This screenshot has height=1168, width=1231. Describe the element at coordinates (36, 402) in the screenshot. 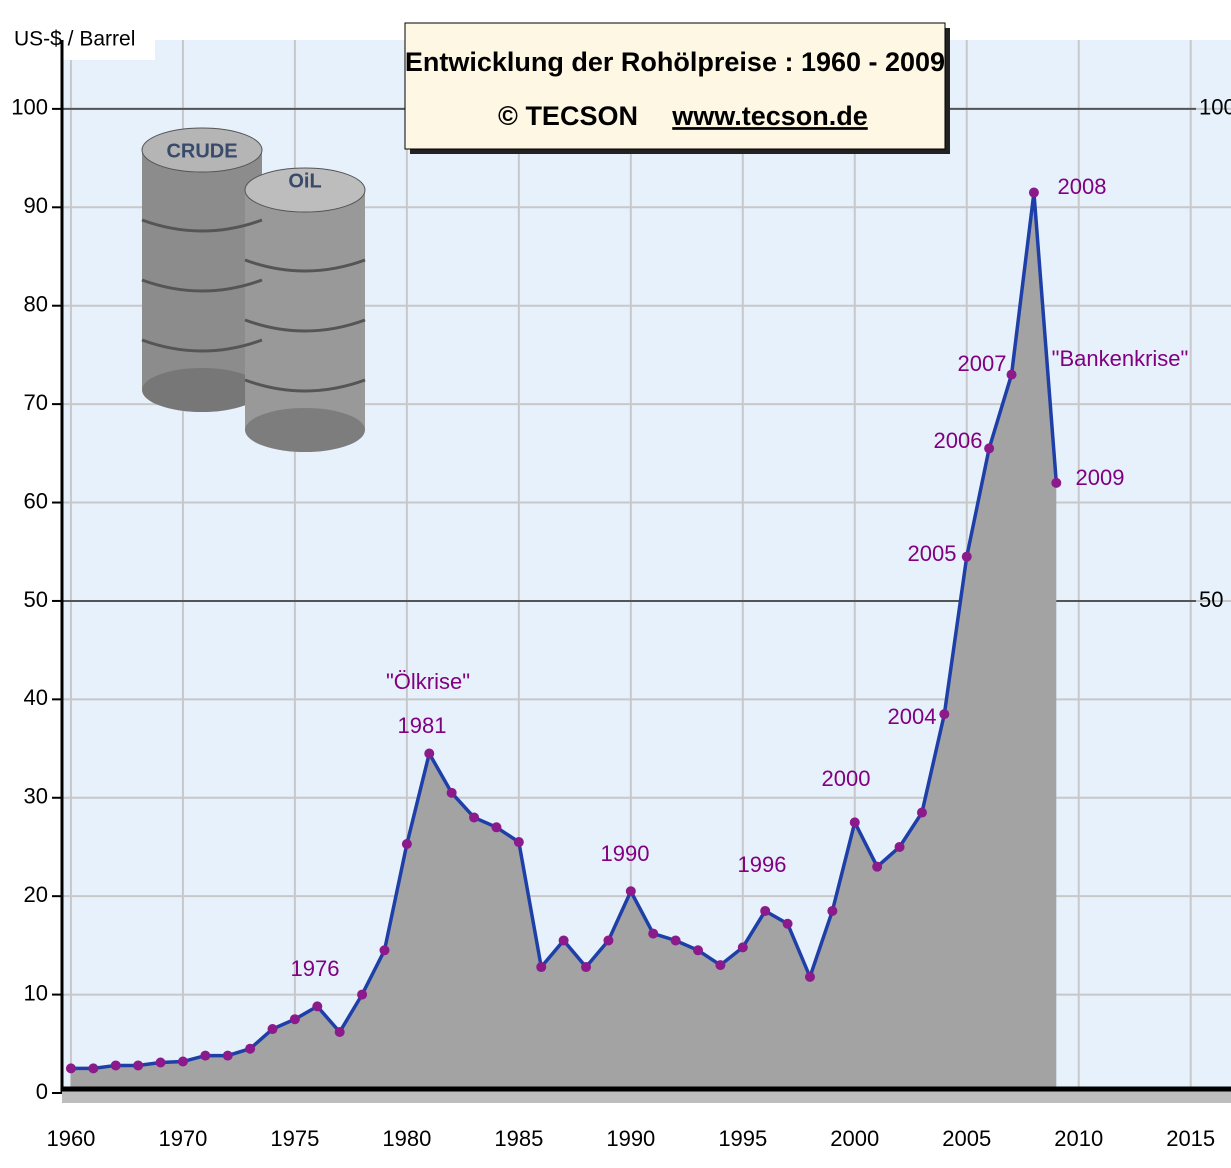

I see `y-tick-label: 70` at that location.